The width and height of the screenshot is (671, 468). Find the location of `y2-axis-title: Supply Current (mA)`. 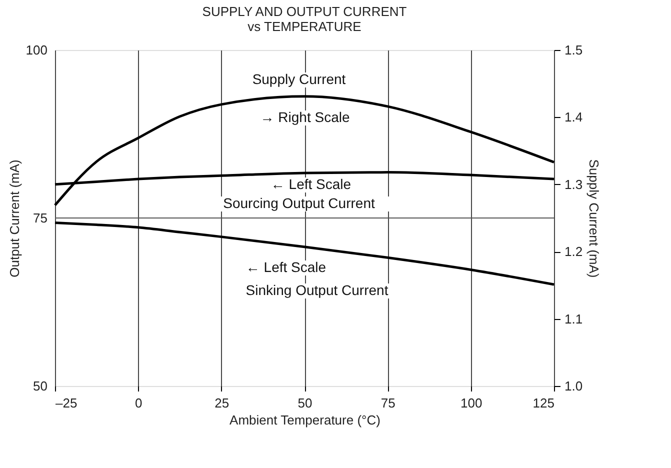

y2-axis-title: Supply Current (mA) is located at coordinates (594, 218).